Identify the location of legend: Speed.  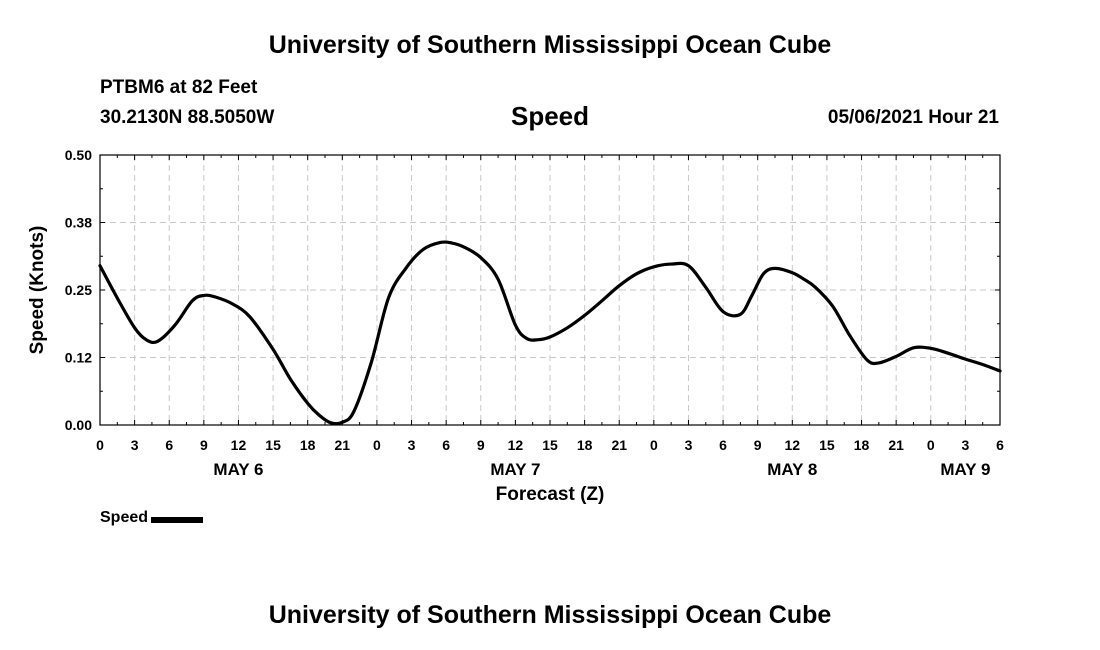
(152, 518).